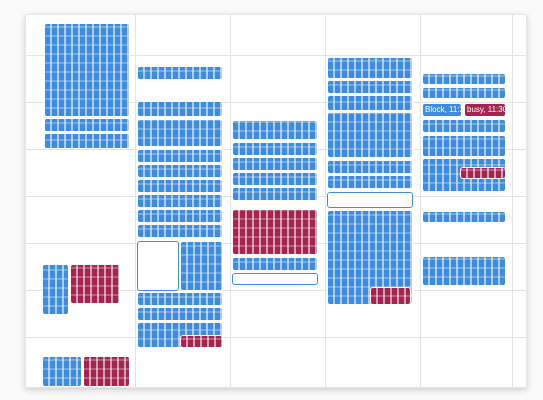 This screenshot has height=400, width=543. I want to click on event-title-busy: busy, 11:30, so click(486, 109).